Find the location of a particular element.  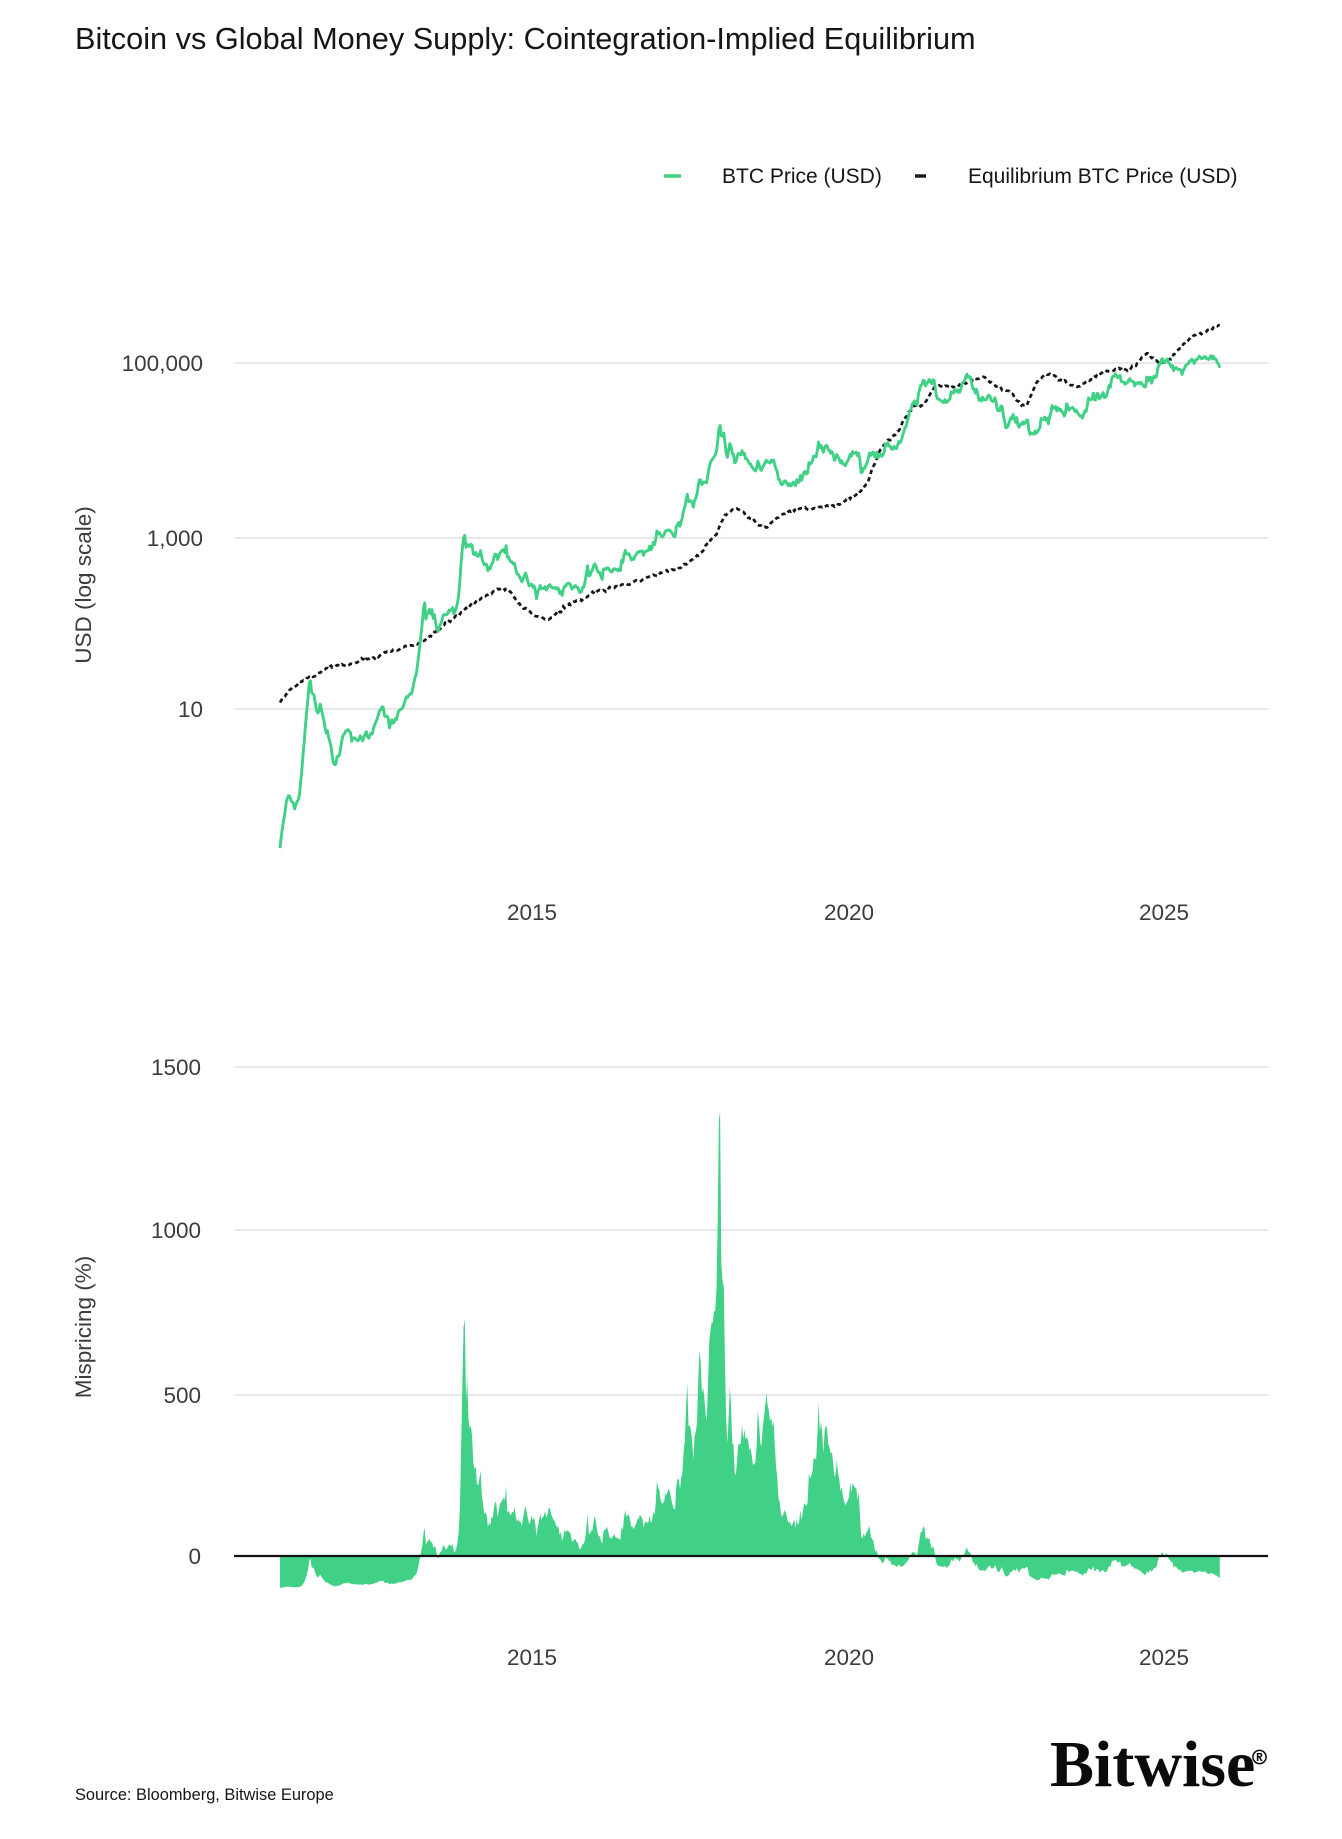

svg-text: 10 is located at coordinates (190, 709).